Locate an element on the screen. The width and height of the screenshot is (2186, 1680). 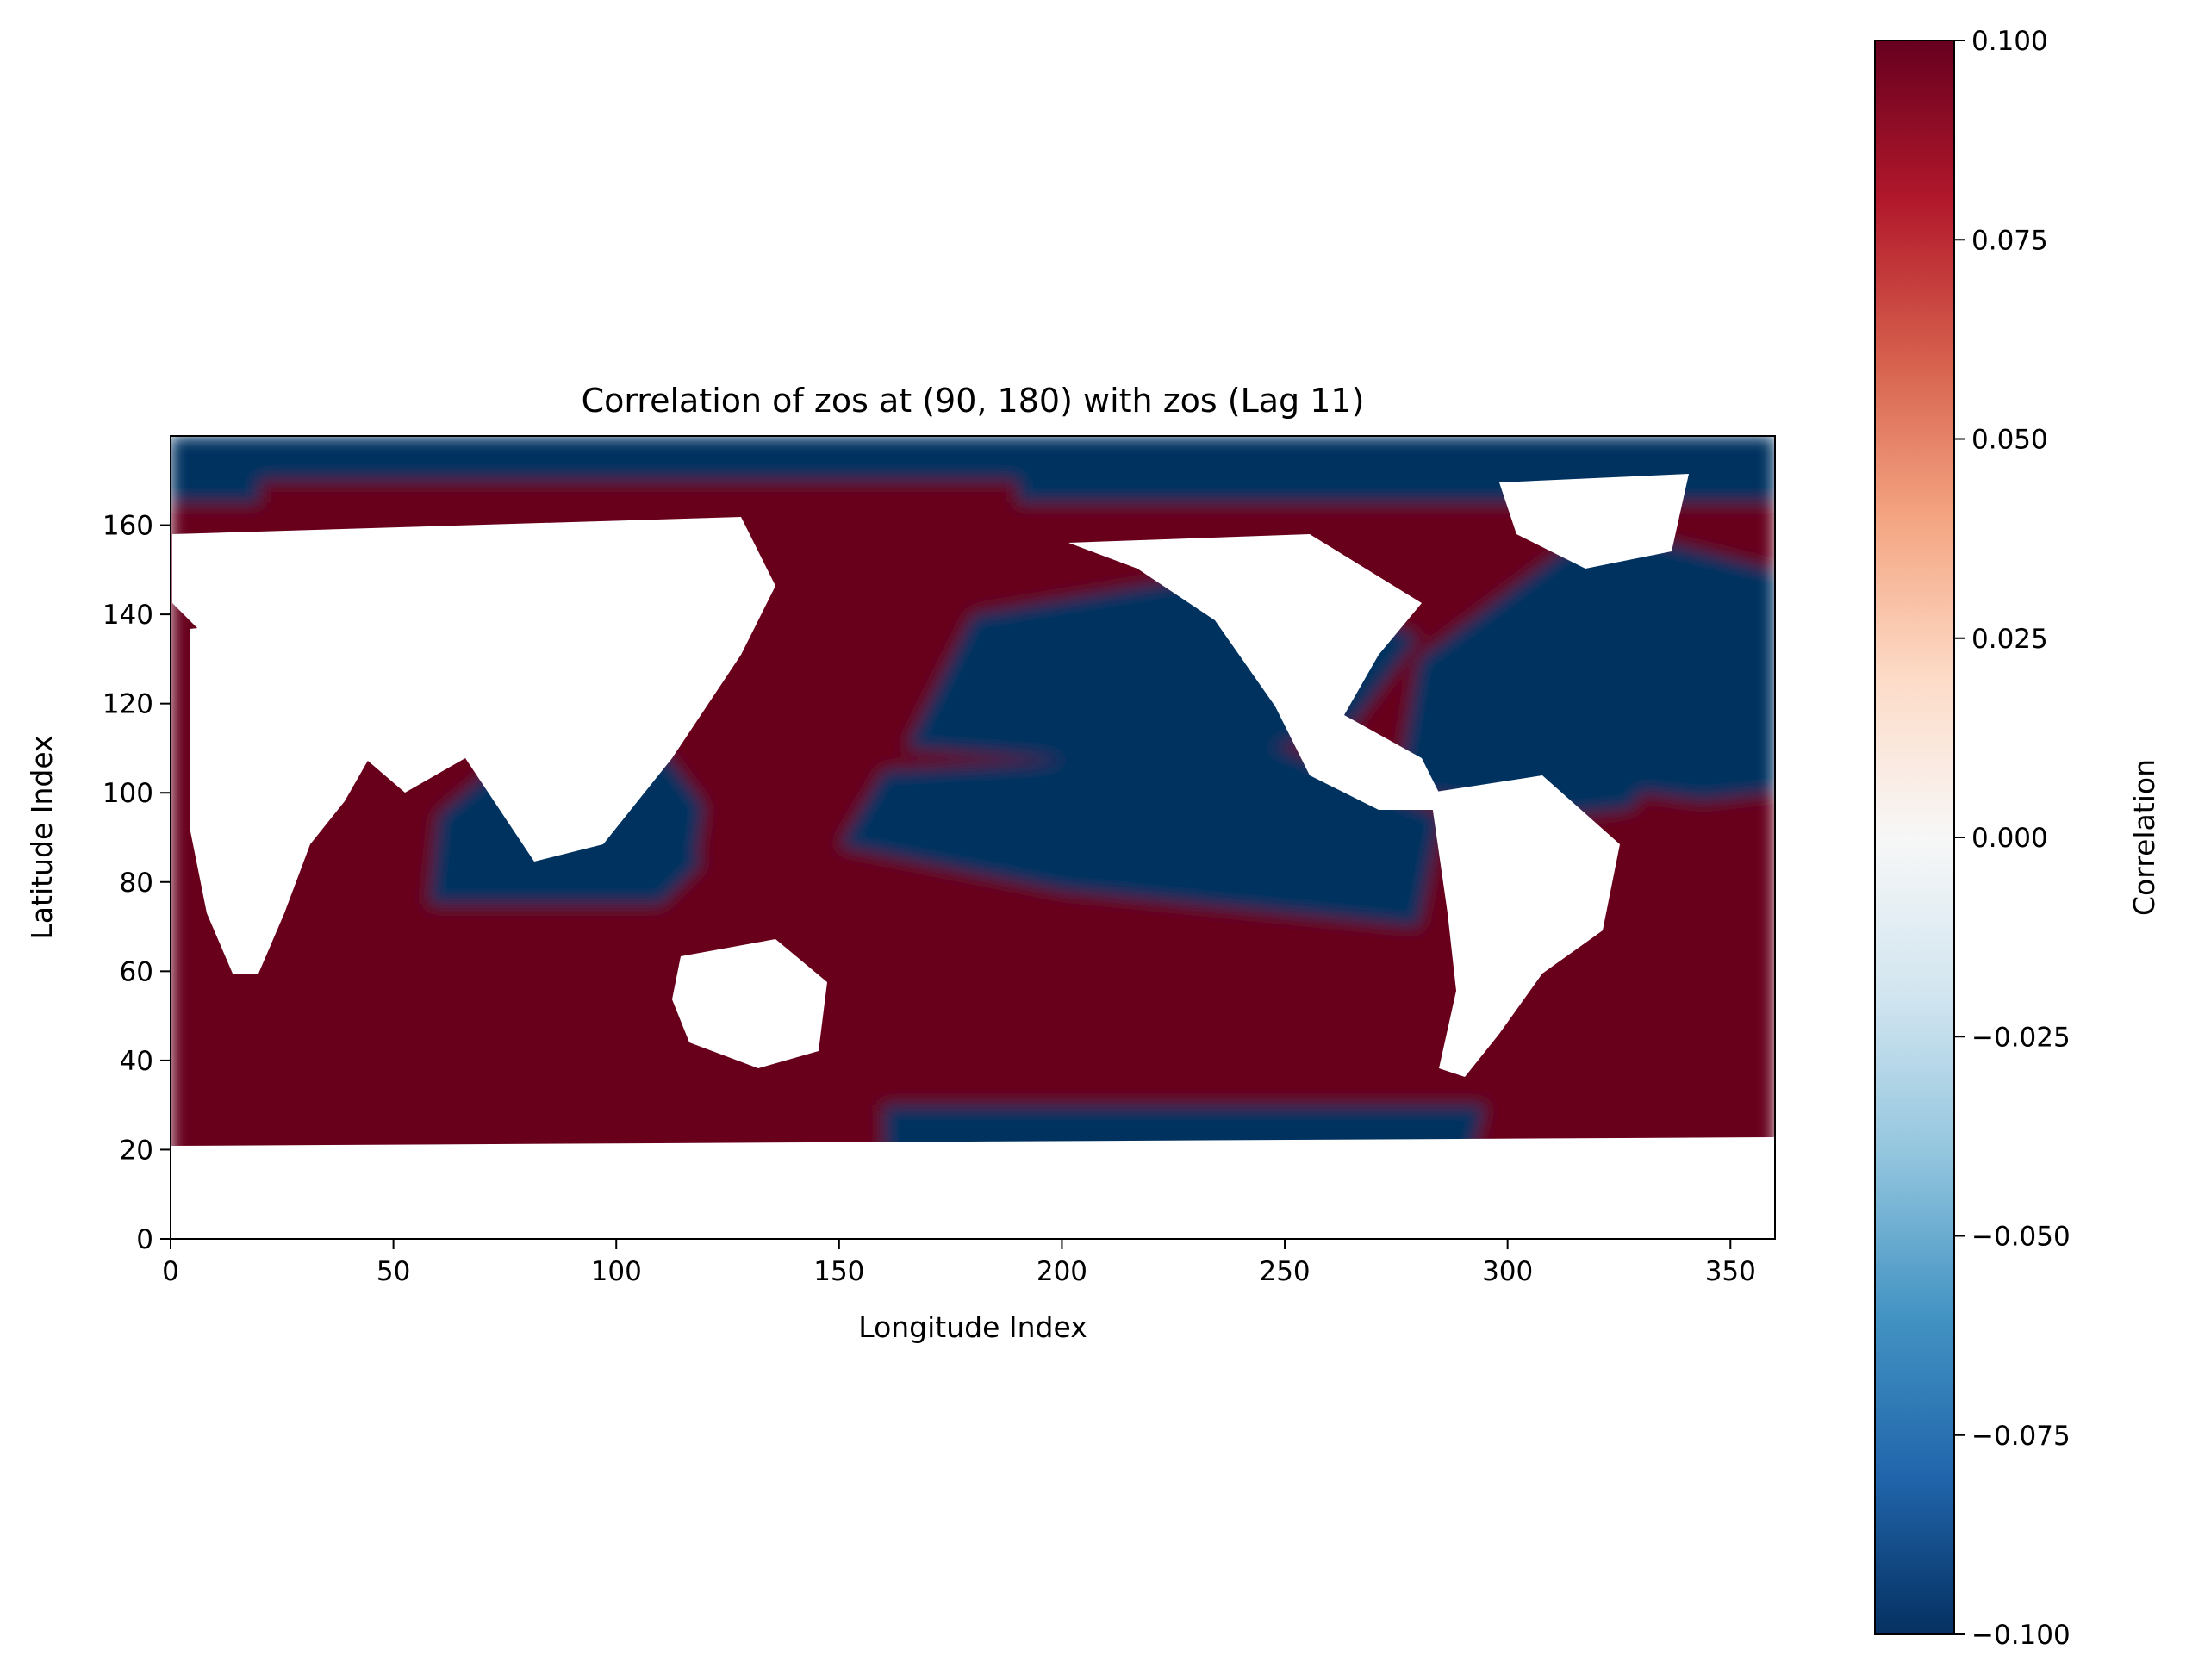
colorbar-tick-label: −0.075 is located at coordinates (2021, 1437).